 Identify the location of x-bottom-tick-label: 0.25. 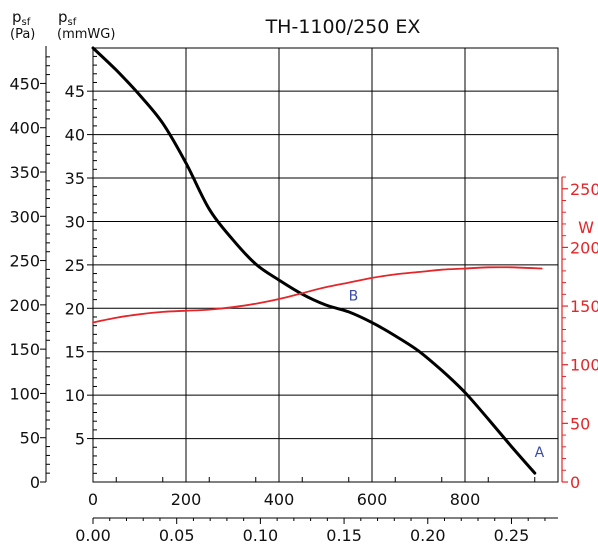
(512, 535).